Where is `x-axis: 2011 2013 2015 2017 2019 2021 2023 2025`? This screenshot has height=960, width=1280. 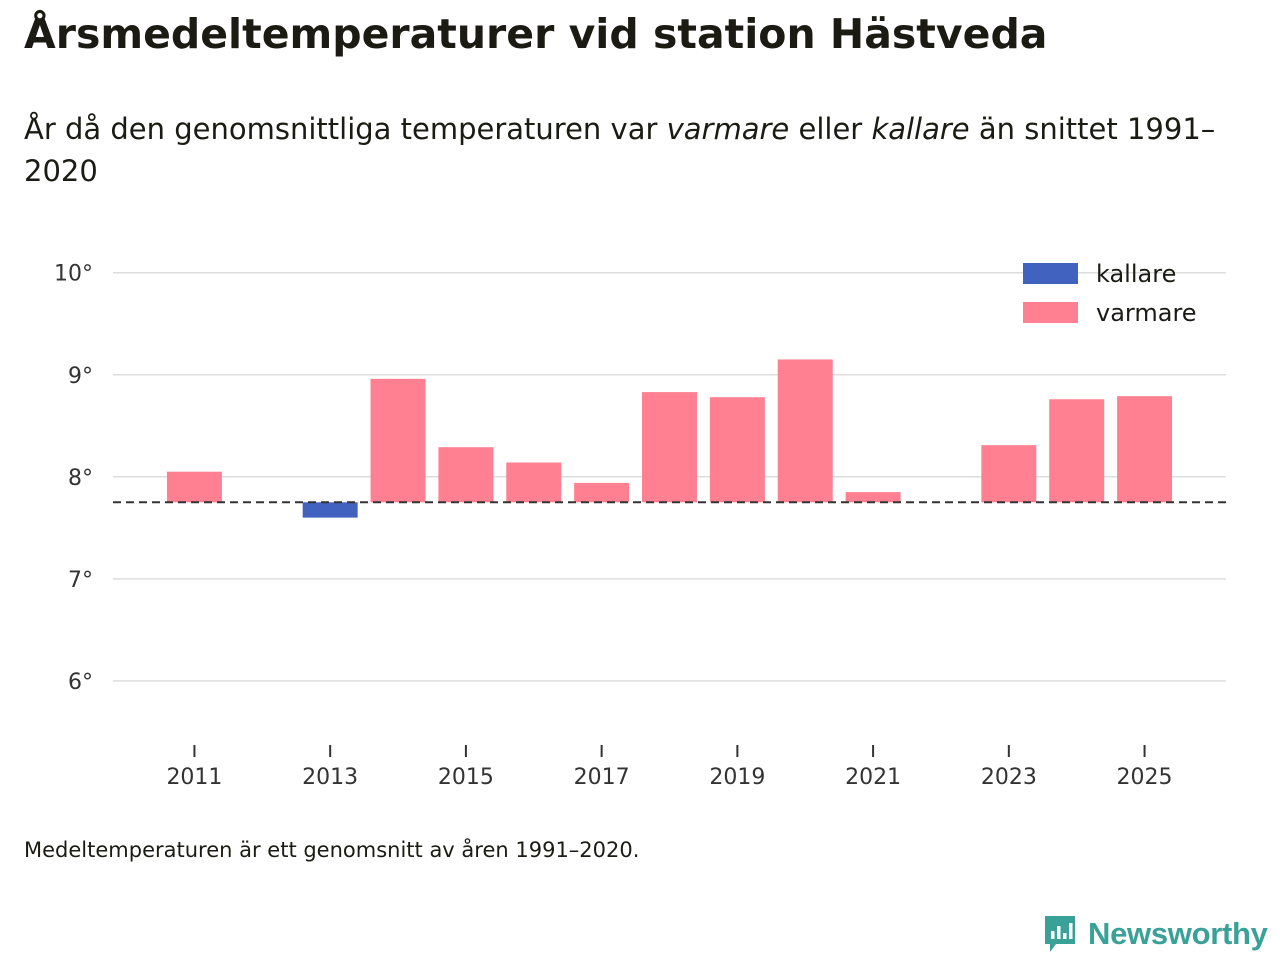 x-axis: 2011 2013 2015 2017 2019 2021 2023 2025 is located at coordinates (669, 767).